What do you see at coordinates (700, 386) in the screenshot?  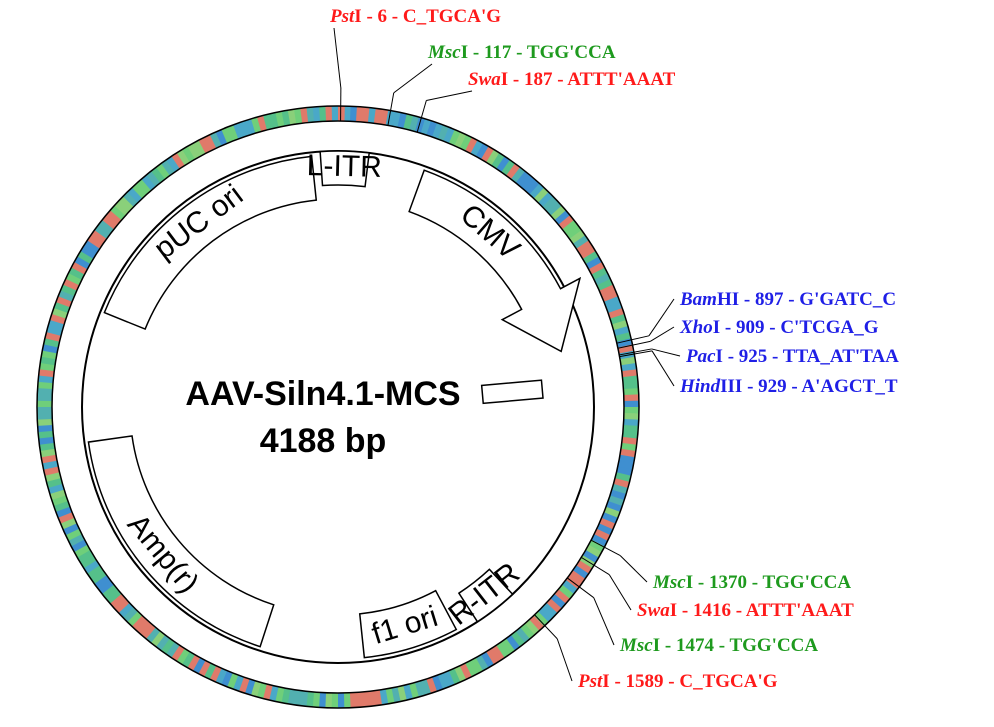 I see `enzyme-italic: Hind` at bounding box center [700, 386].